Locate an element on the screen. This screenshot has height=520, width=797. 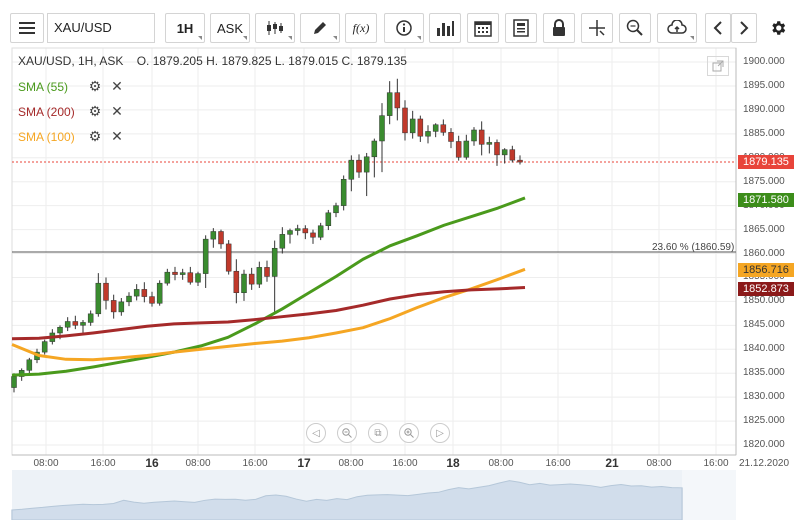
scroll-right-button is located at coordinates (744, 28).